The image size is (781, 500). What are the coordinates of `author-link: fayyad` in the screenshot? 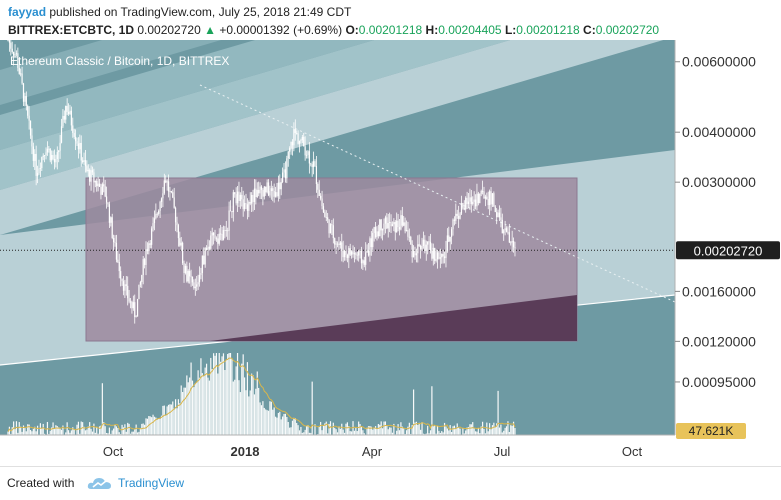 It's located at (27, 12).